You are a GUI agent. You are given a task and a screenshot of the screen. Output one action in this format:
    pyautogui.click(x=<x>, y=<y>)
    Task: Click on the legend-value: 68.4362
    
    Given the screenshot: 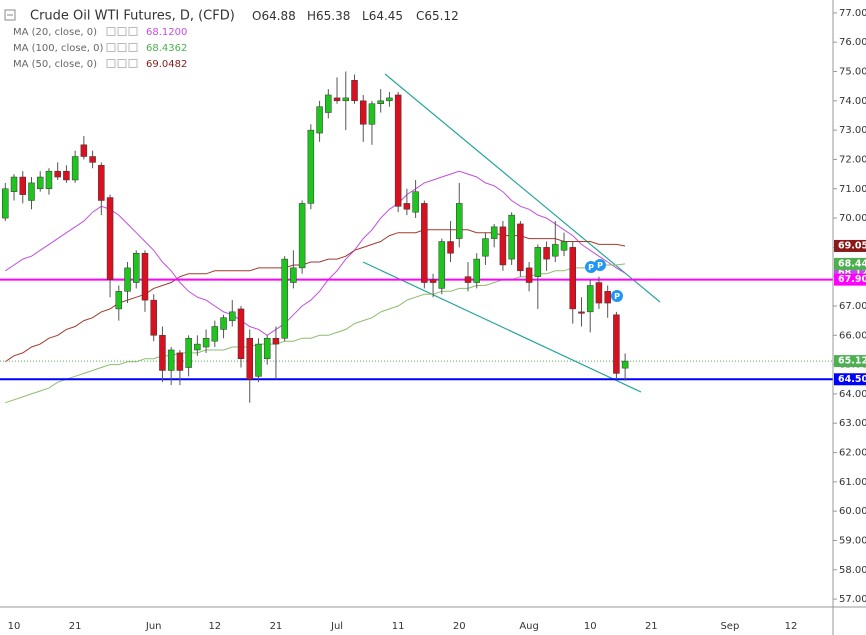 What is the action you would take?
    pyautogui.click(x=166, y=48)
    